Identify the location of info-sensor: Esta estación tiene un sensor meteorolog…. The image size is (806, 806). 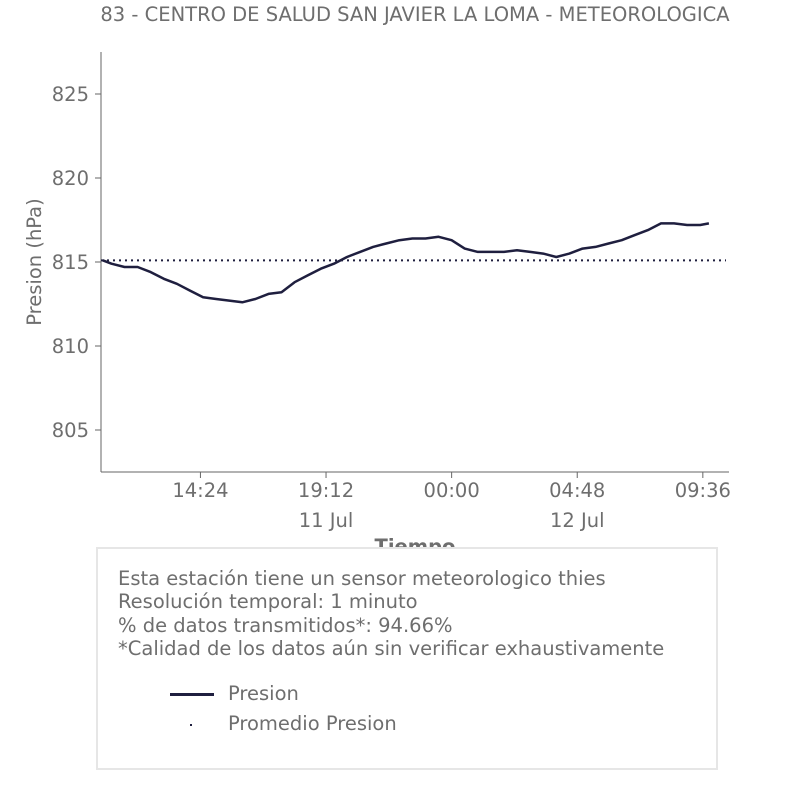
(362, 578).